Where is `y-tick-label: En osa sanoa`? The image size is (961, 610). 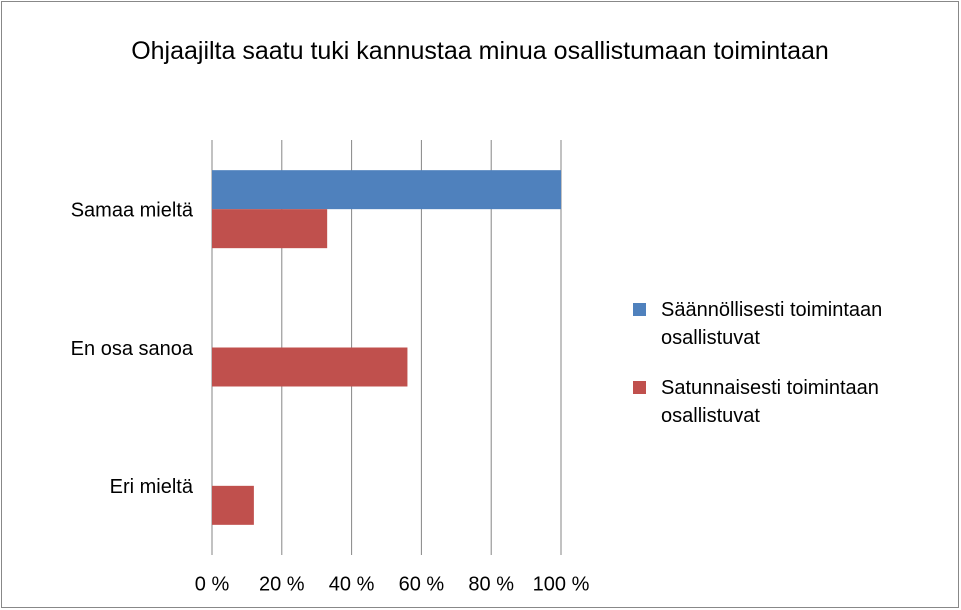
y-tick-label: En osa sanoa is located at coordinates (132, 349).